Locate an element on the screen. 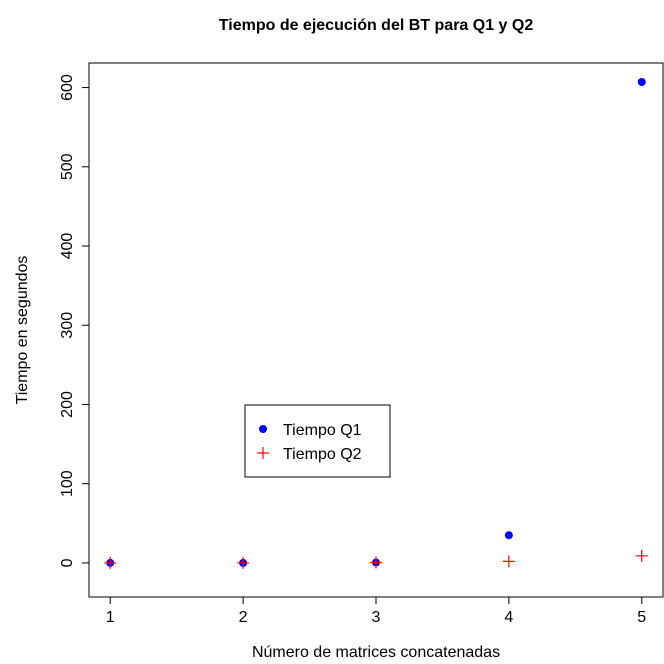 The height and width of the screenshot is (664, 664). chart-title: Tiempo de ejecución del BT para Q1 y Q2 is located at coordinates (376, 25).